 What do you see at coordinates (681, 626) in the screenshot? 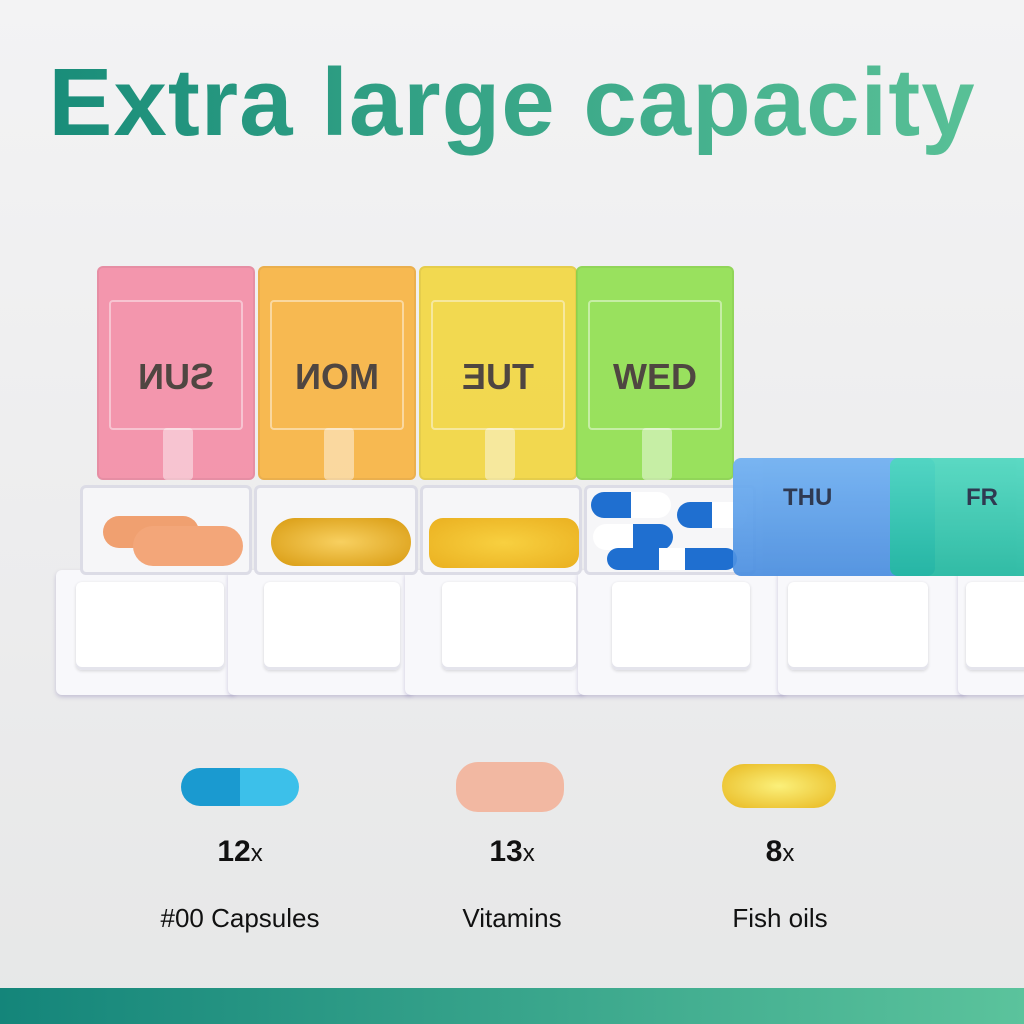
I see `door-wed` at bounding box center [681, 626].